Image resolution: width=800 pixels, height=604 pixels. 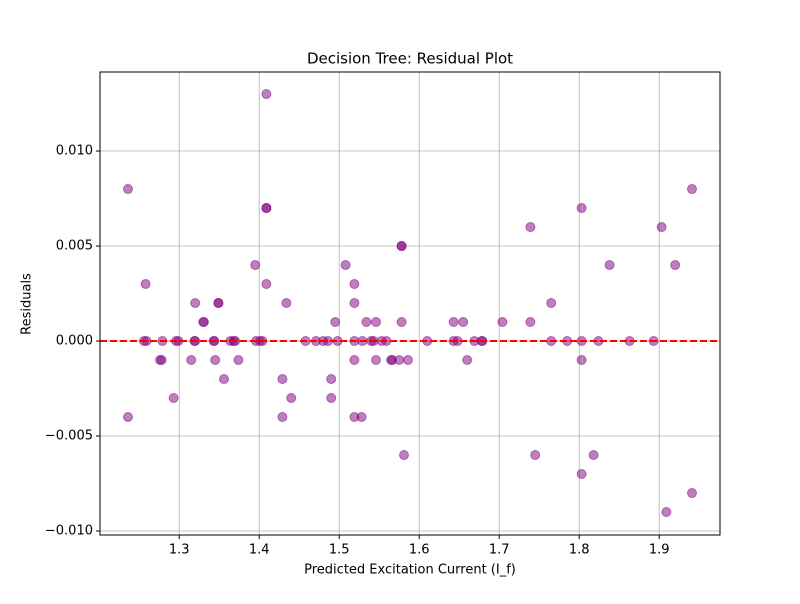 What do you see at coordinates (659, 550) in the screenshot?
I see `x-tick-label: 1.9` at bounding box center [659, 550].